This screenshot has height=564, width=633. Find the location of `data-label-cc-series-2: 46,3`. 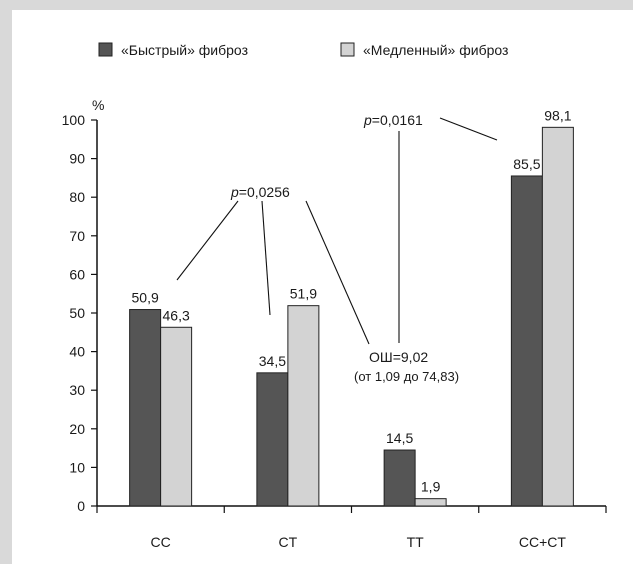

data-label-cc-series-2: 46,3 is located at coordinates (176, 315).